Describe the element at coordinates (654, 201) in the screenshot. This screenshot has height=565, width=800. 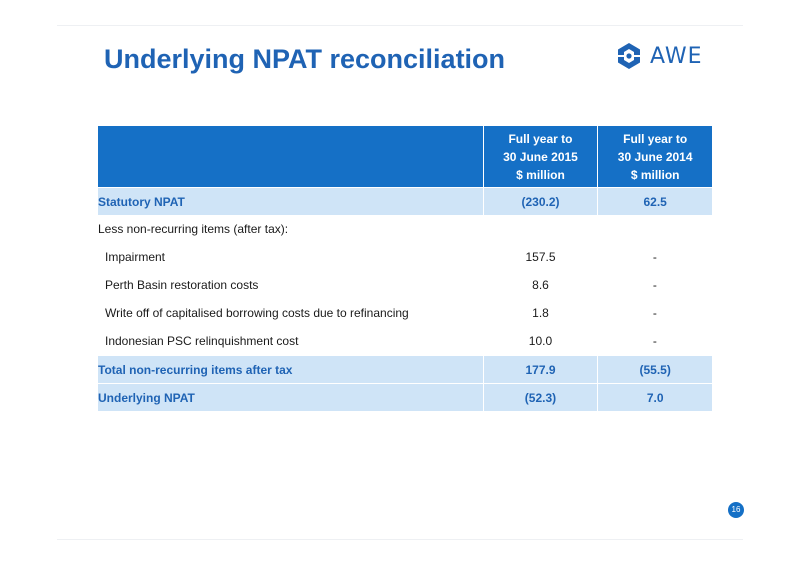
I see `value-fy2014: 62.5` at that location.